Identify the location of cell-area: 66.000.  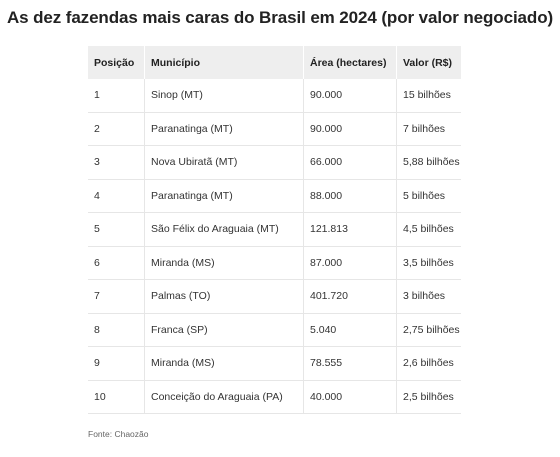
(350, 162).